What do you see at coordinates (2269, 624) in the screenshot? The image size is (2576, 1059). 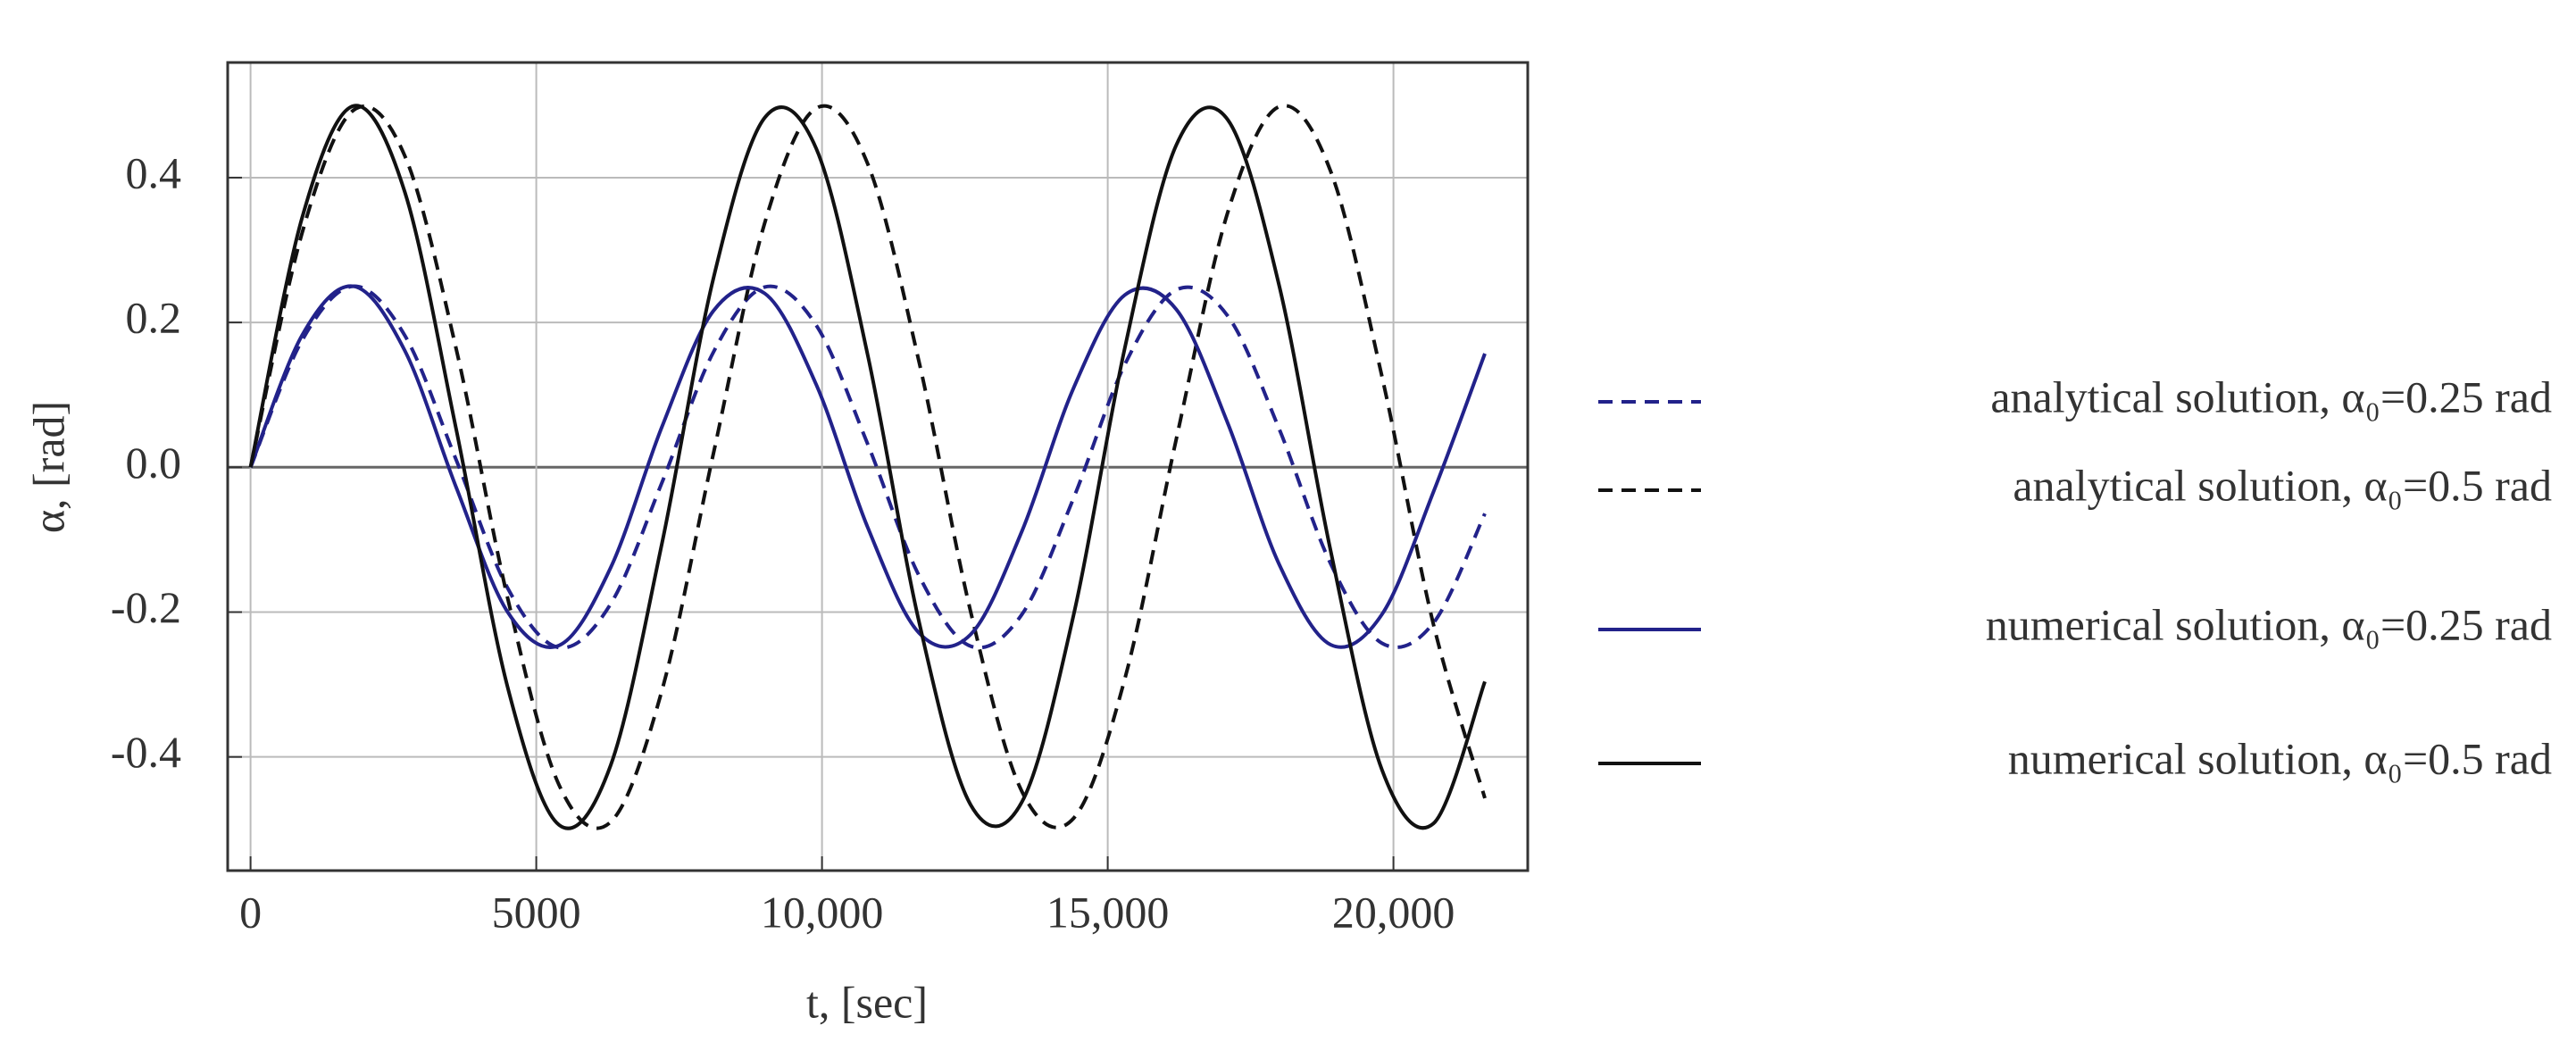 I see `legend-label: numerical solution, α₀=0.25 rad` at bounding box center [2269, 624].